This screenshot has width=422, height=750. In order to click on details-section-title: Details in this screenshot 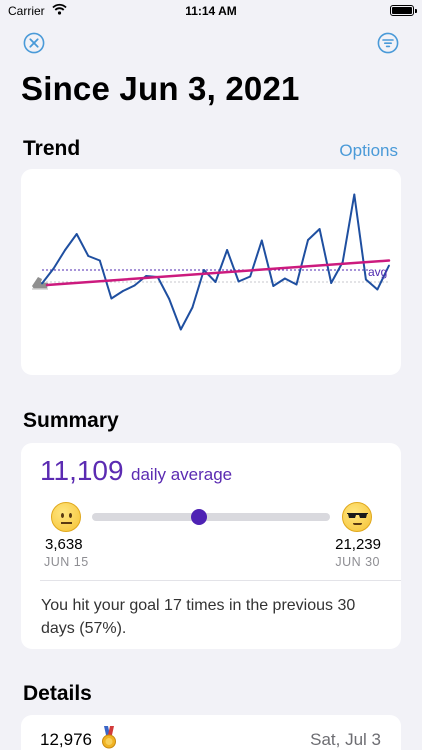, I will do `click(57, 693)`.